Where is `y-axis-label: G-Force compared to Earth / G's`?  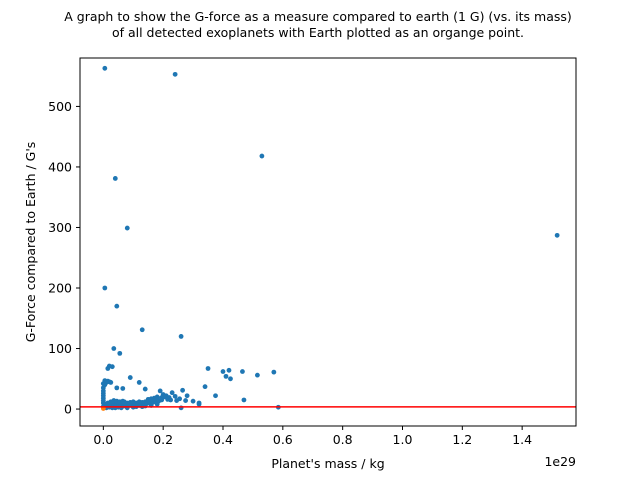 y-axis-label: G-Force compared to Earth / G's is located at coordinates (30, 242).